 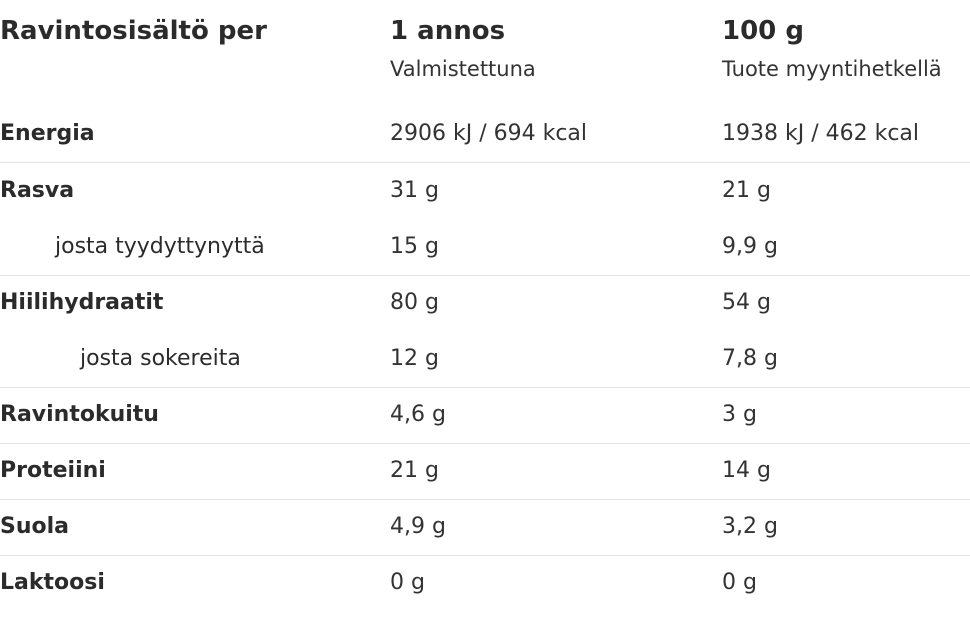 I want to click on row-label: Rasva, so click(x=37, y=190).